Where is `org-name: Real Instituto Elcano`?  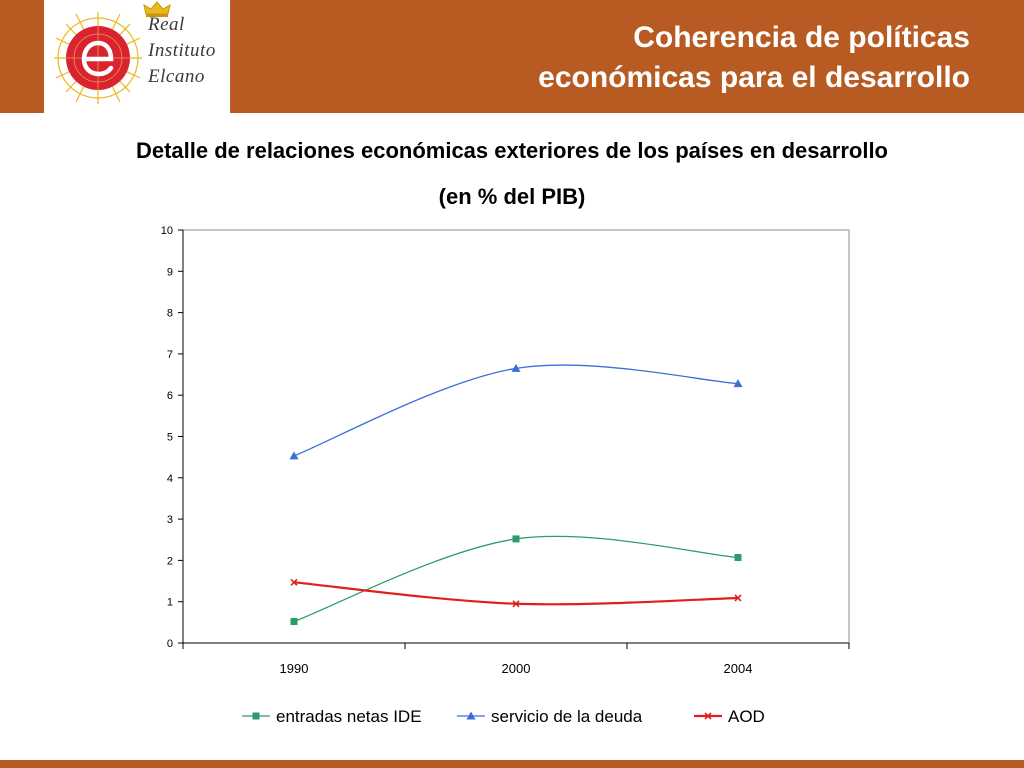 org-name: Real Instituto Elcano is located at coordinates (182, 51).